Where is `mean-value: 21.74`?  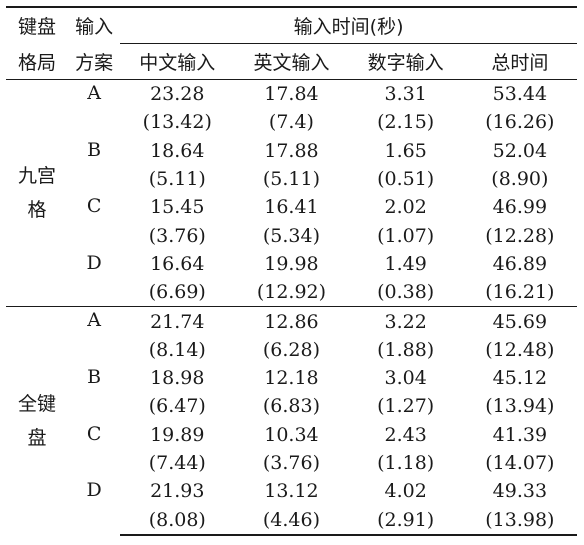
mean-value: 21.74 is located at coordinates (177, 321).